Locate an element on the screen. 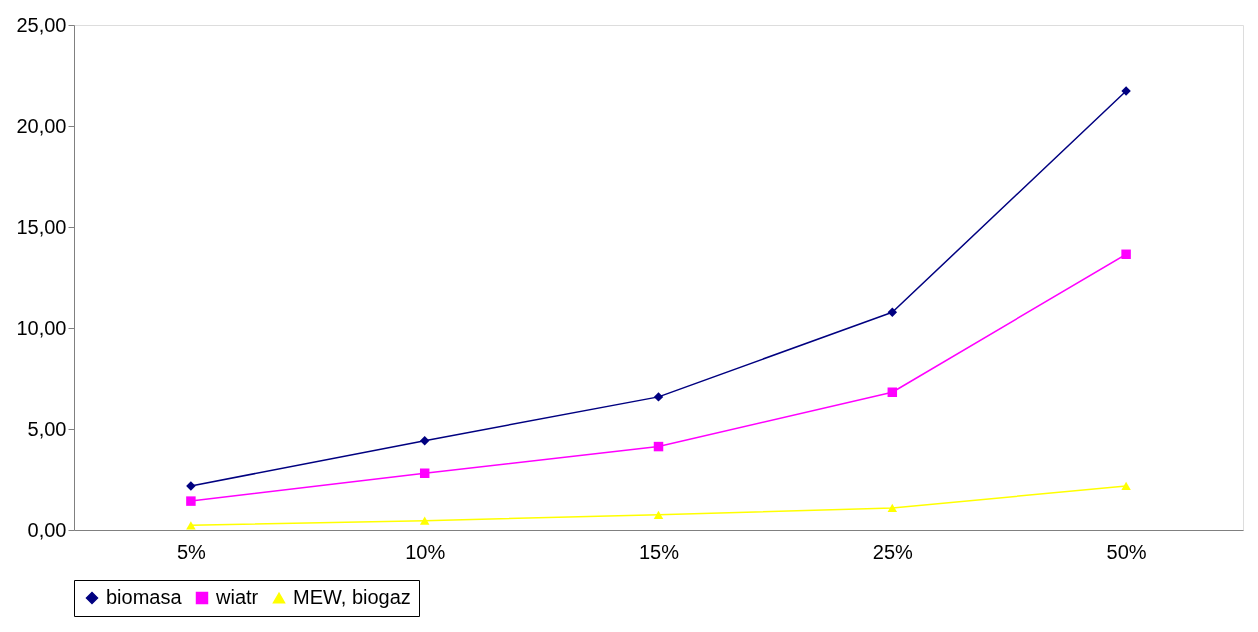 The image size is (1258, 632). y-tick-label: 20,00 is located at coordinates (41, 125).